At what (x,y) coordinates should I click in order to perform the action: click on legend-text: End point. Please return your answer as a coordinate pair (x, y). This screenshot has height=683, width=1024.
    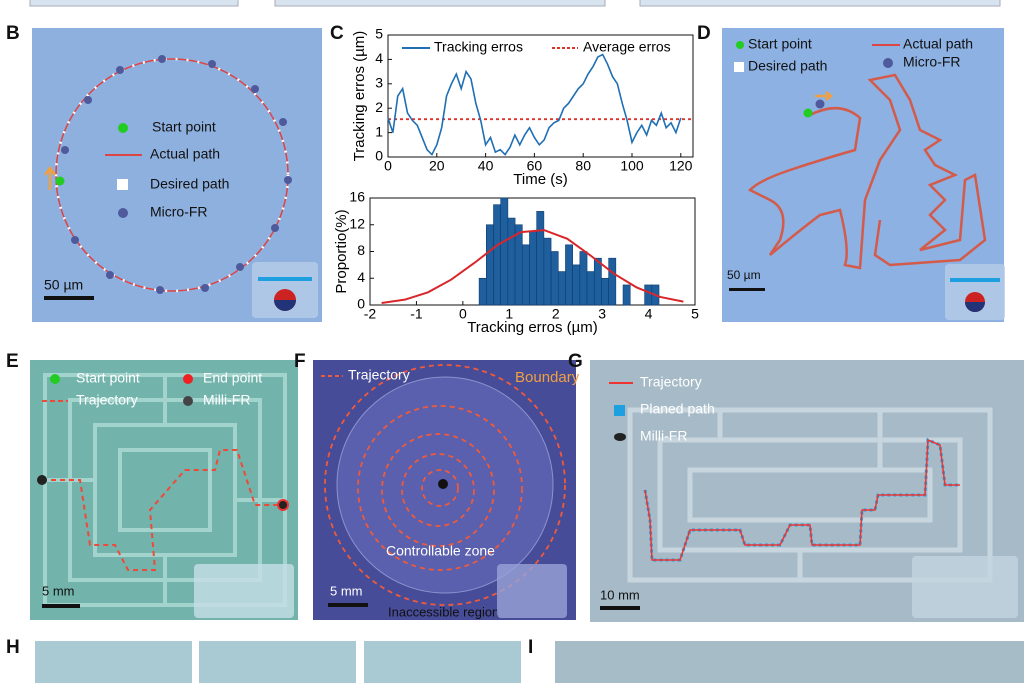
    Looking at the image, I should click on (232, 378).